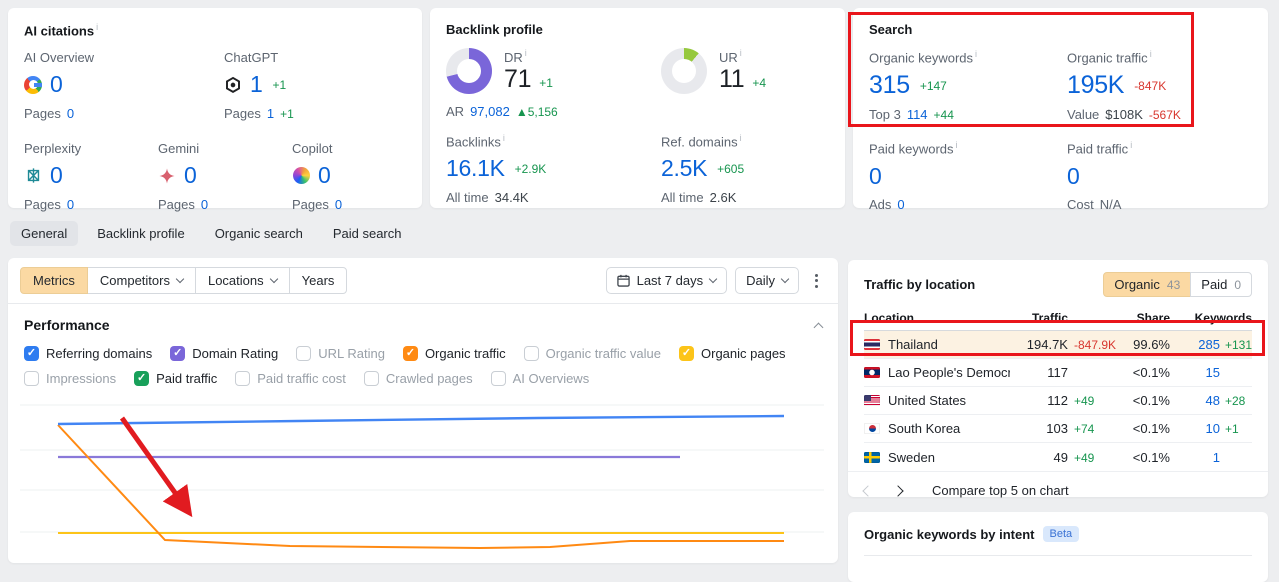 The image size is (1279, 582). Describe the element at coordinates (1061, 534) in the screenshot. I see `beta-badge: Beta` at that location.